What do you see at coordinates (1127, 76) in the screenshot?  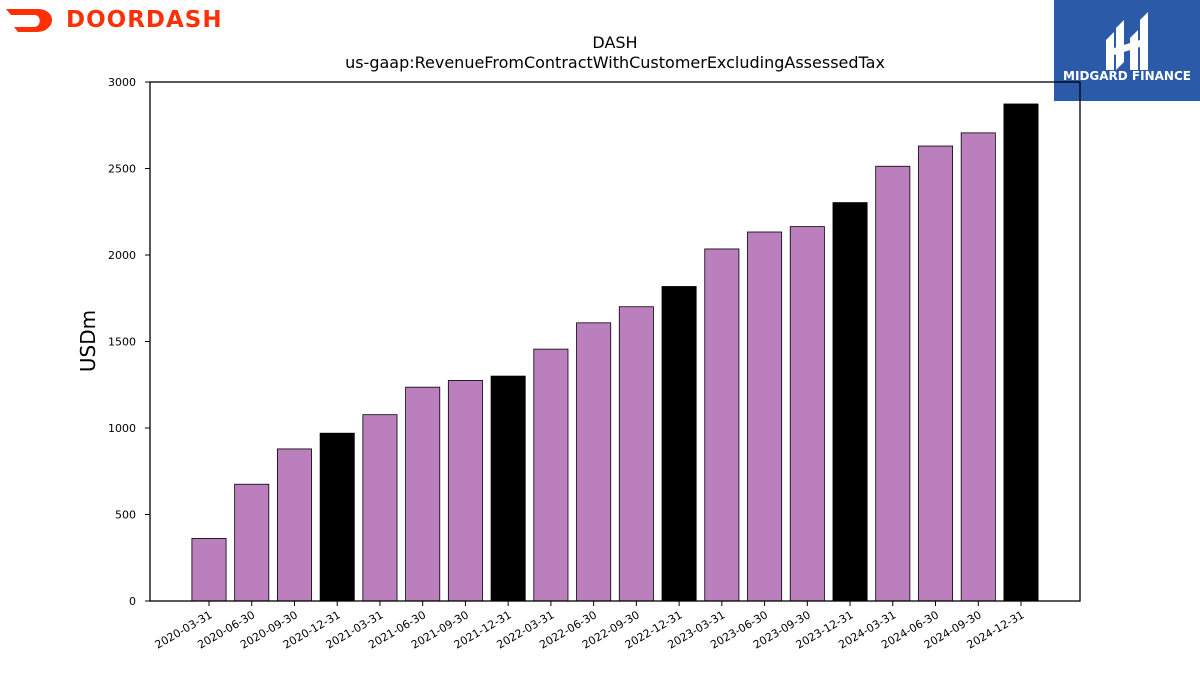 I see `midgard-wordmark: MIDGARD FINANCE` at bounding box center [1127, 76].